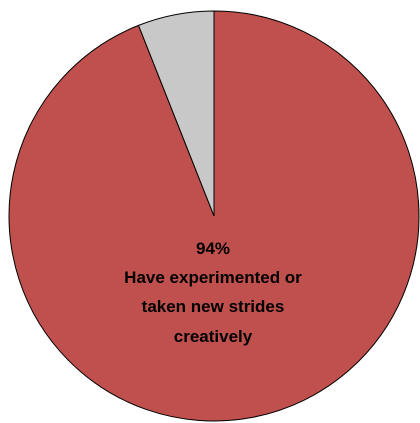  What do you see at coordinates (213, 277) in the screenshot?
I see `slice-description-line-1: Have experimented or` at bounding box center [213, 277].